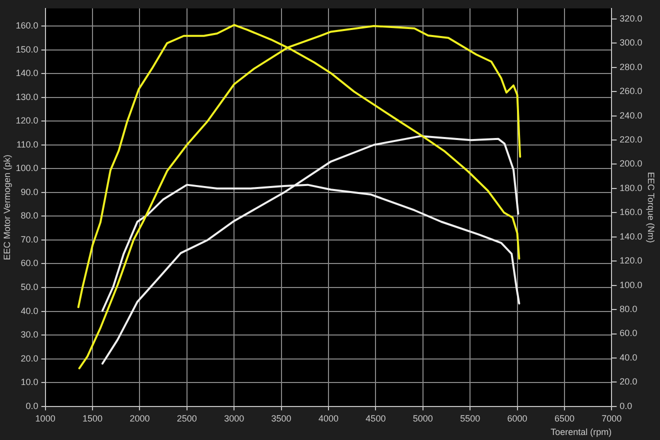 This screenshot has width=660, height=440. What do you see at coordinates (27, 144) in the screenshot?
I see `y-tick-label: 110.0` at bounding box center [27, 144].